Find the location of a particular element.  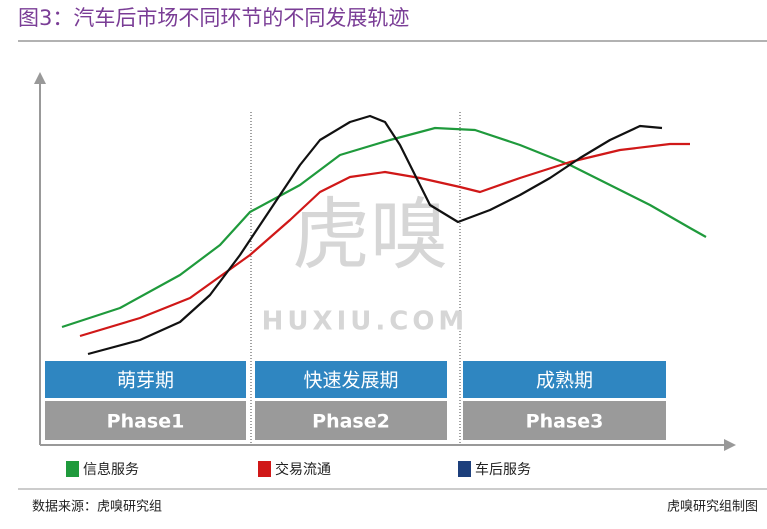

phase-label: Phase2 is located at coordinates (351, 422).